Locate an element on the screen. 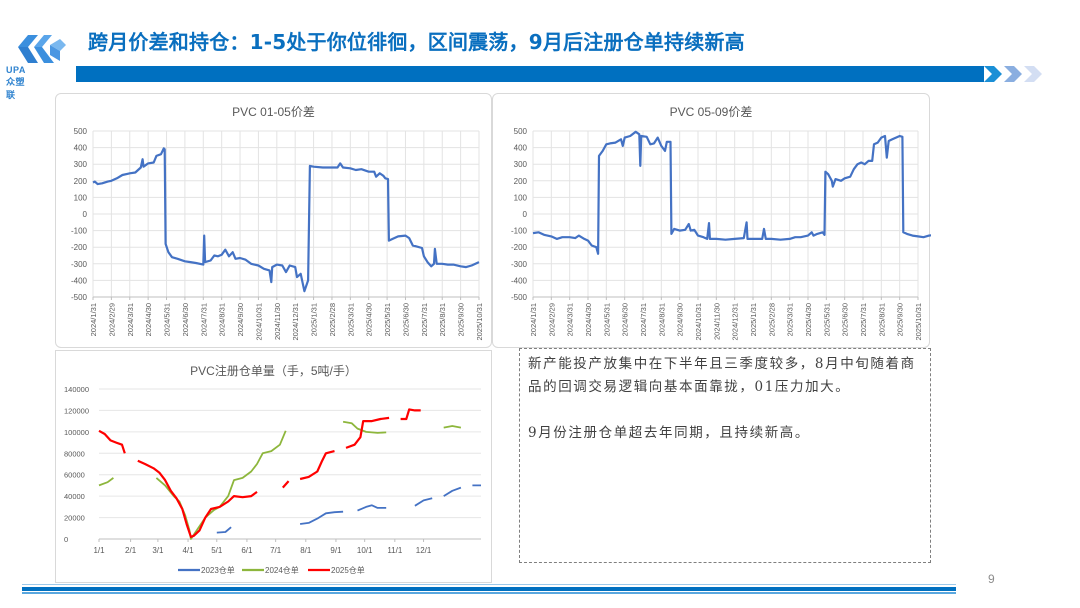  x-tick-label: 5/1 is located at coordinates (217, 550).